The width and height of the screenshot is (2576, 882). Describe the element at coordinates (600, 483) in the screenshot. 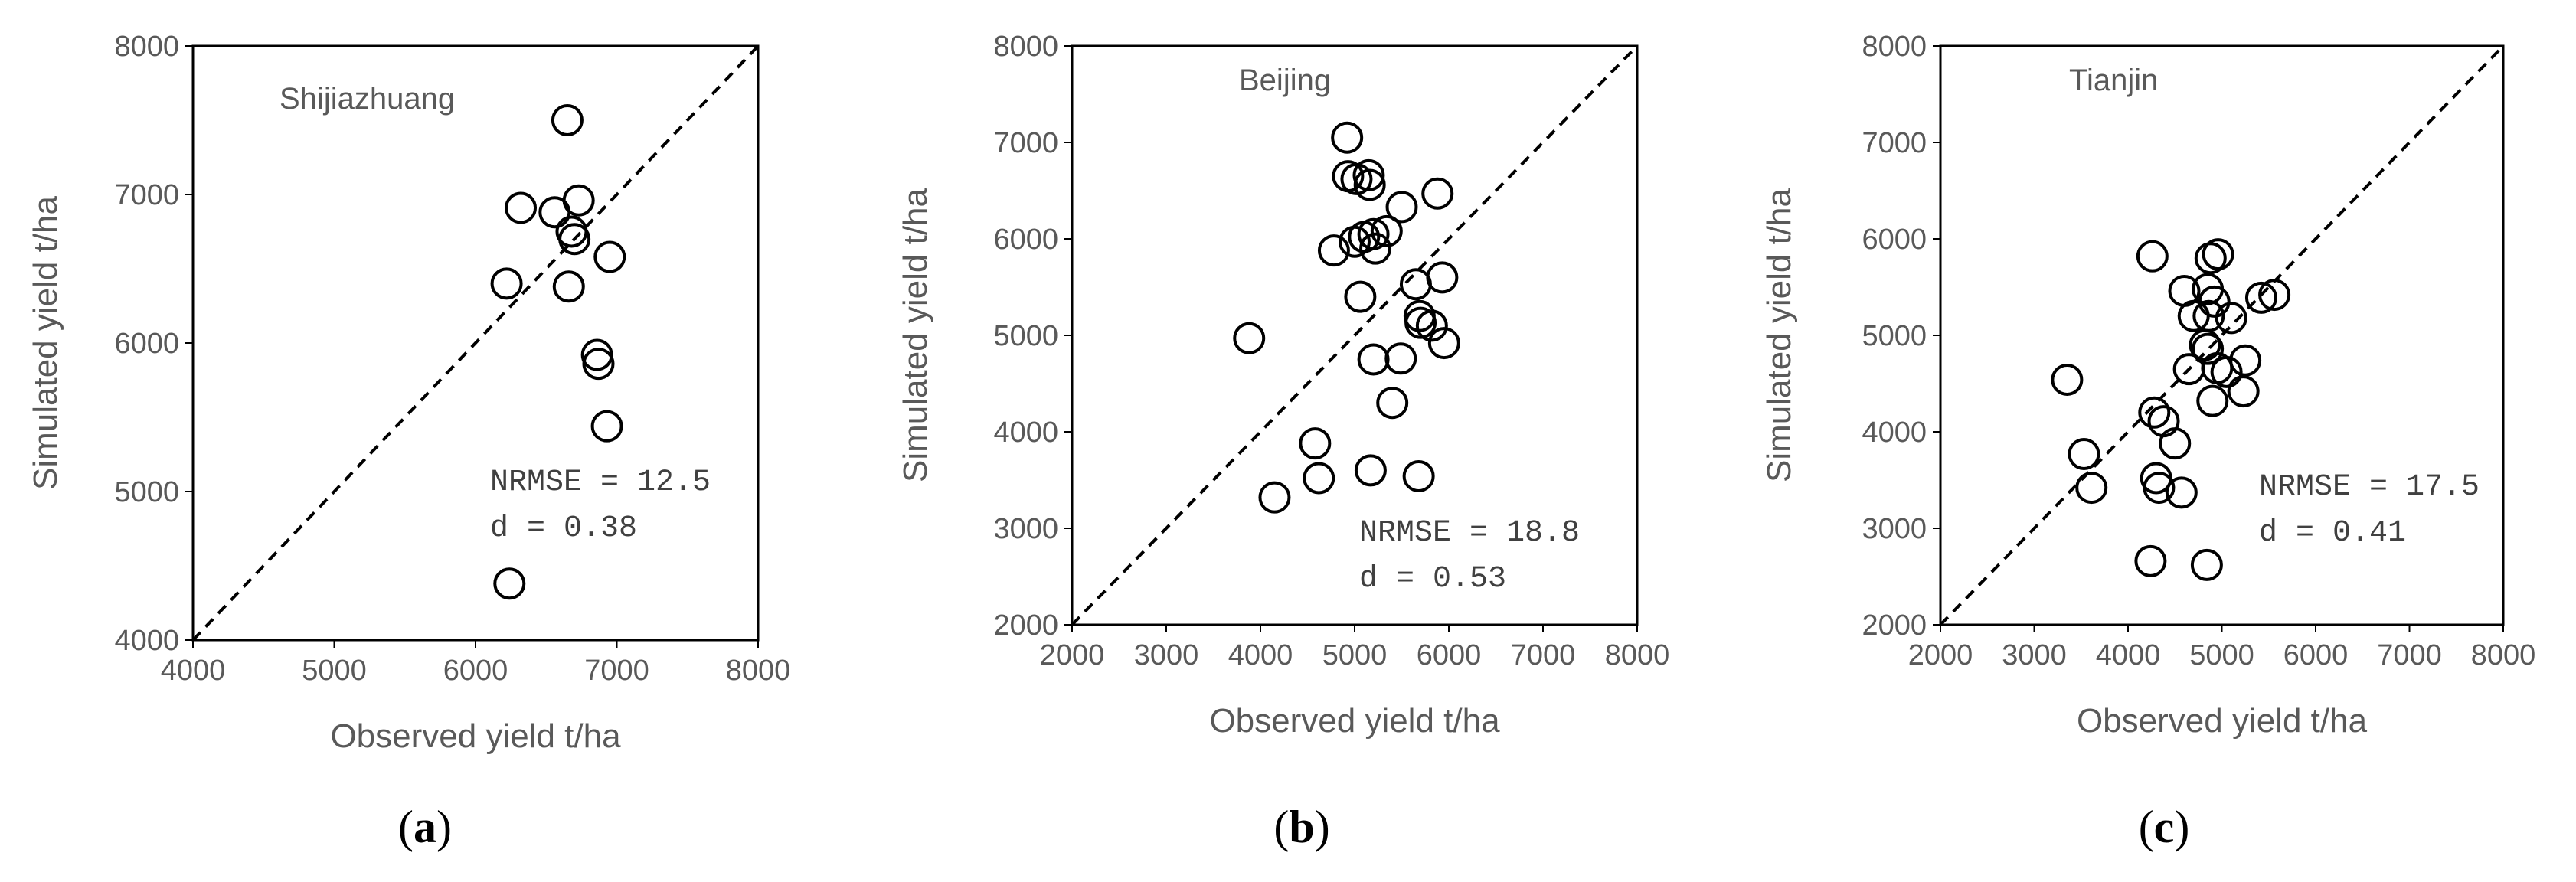

I see `nrmse-label: NRMSE = 12.5` at that location.